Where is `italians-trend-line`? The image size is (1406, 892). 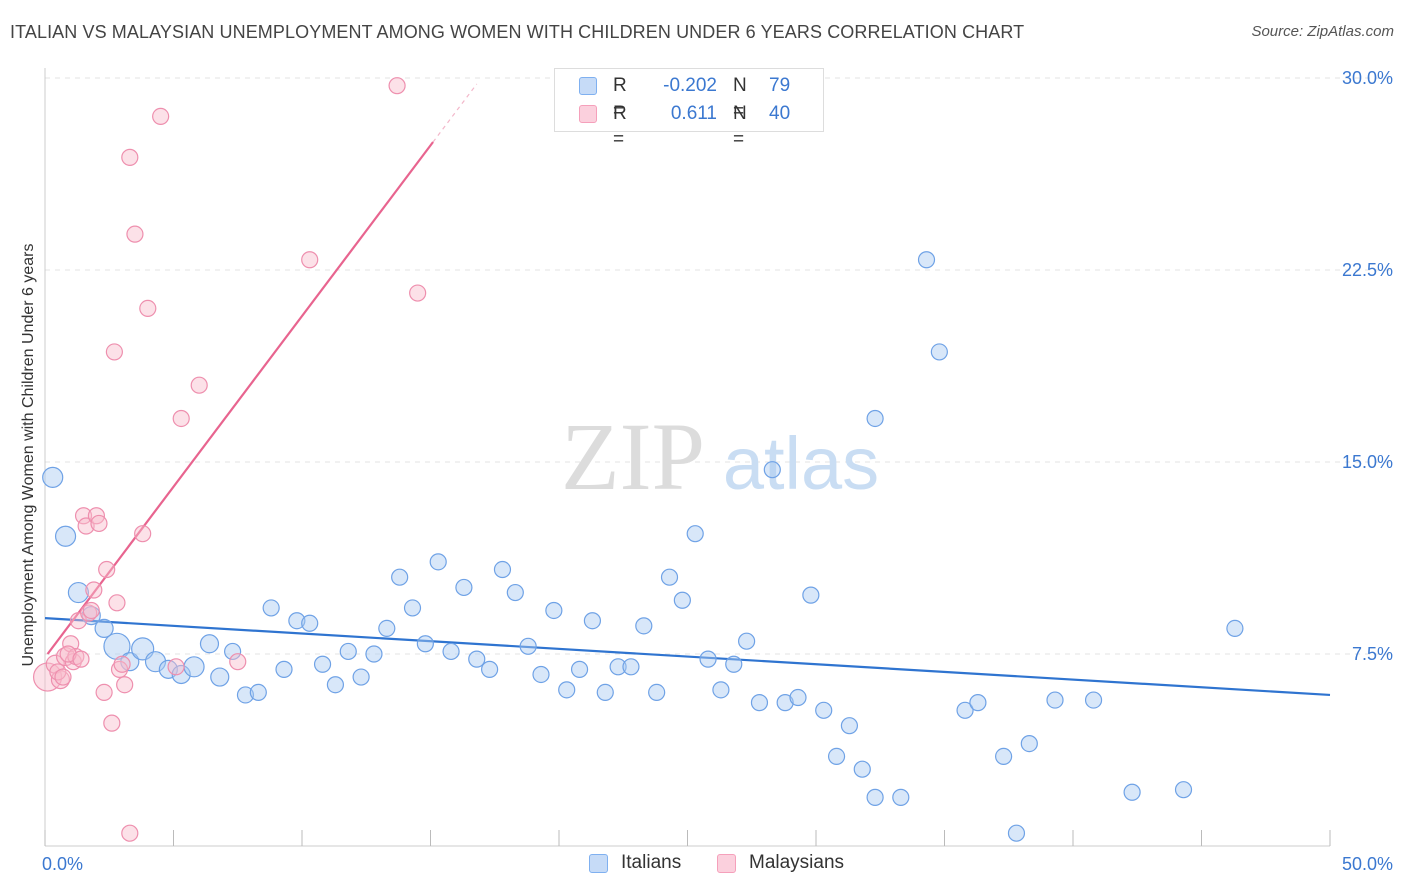 italians-trend-line is located at coordinates (687, 657).